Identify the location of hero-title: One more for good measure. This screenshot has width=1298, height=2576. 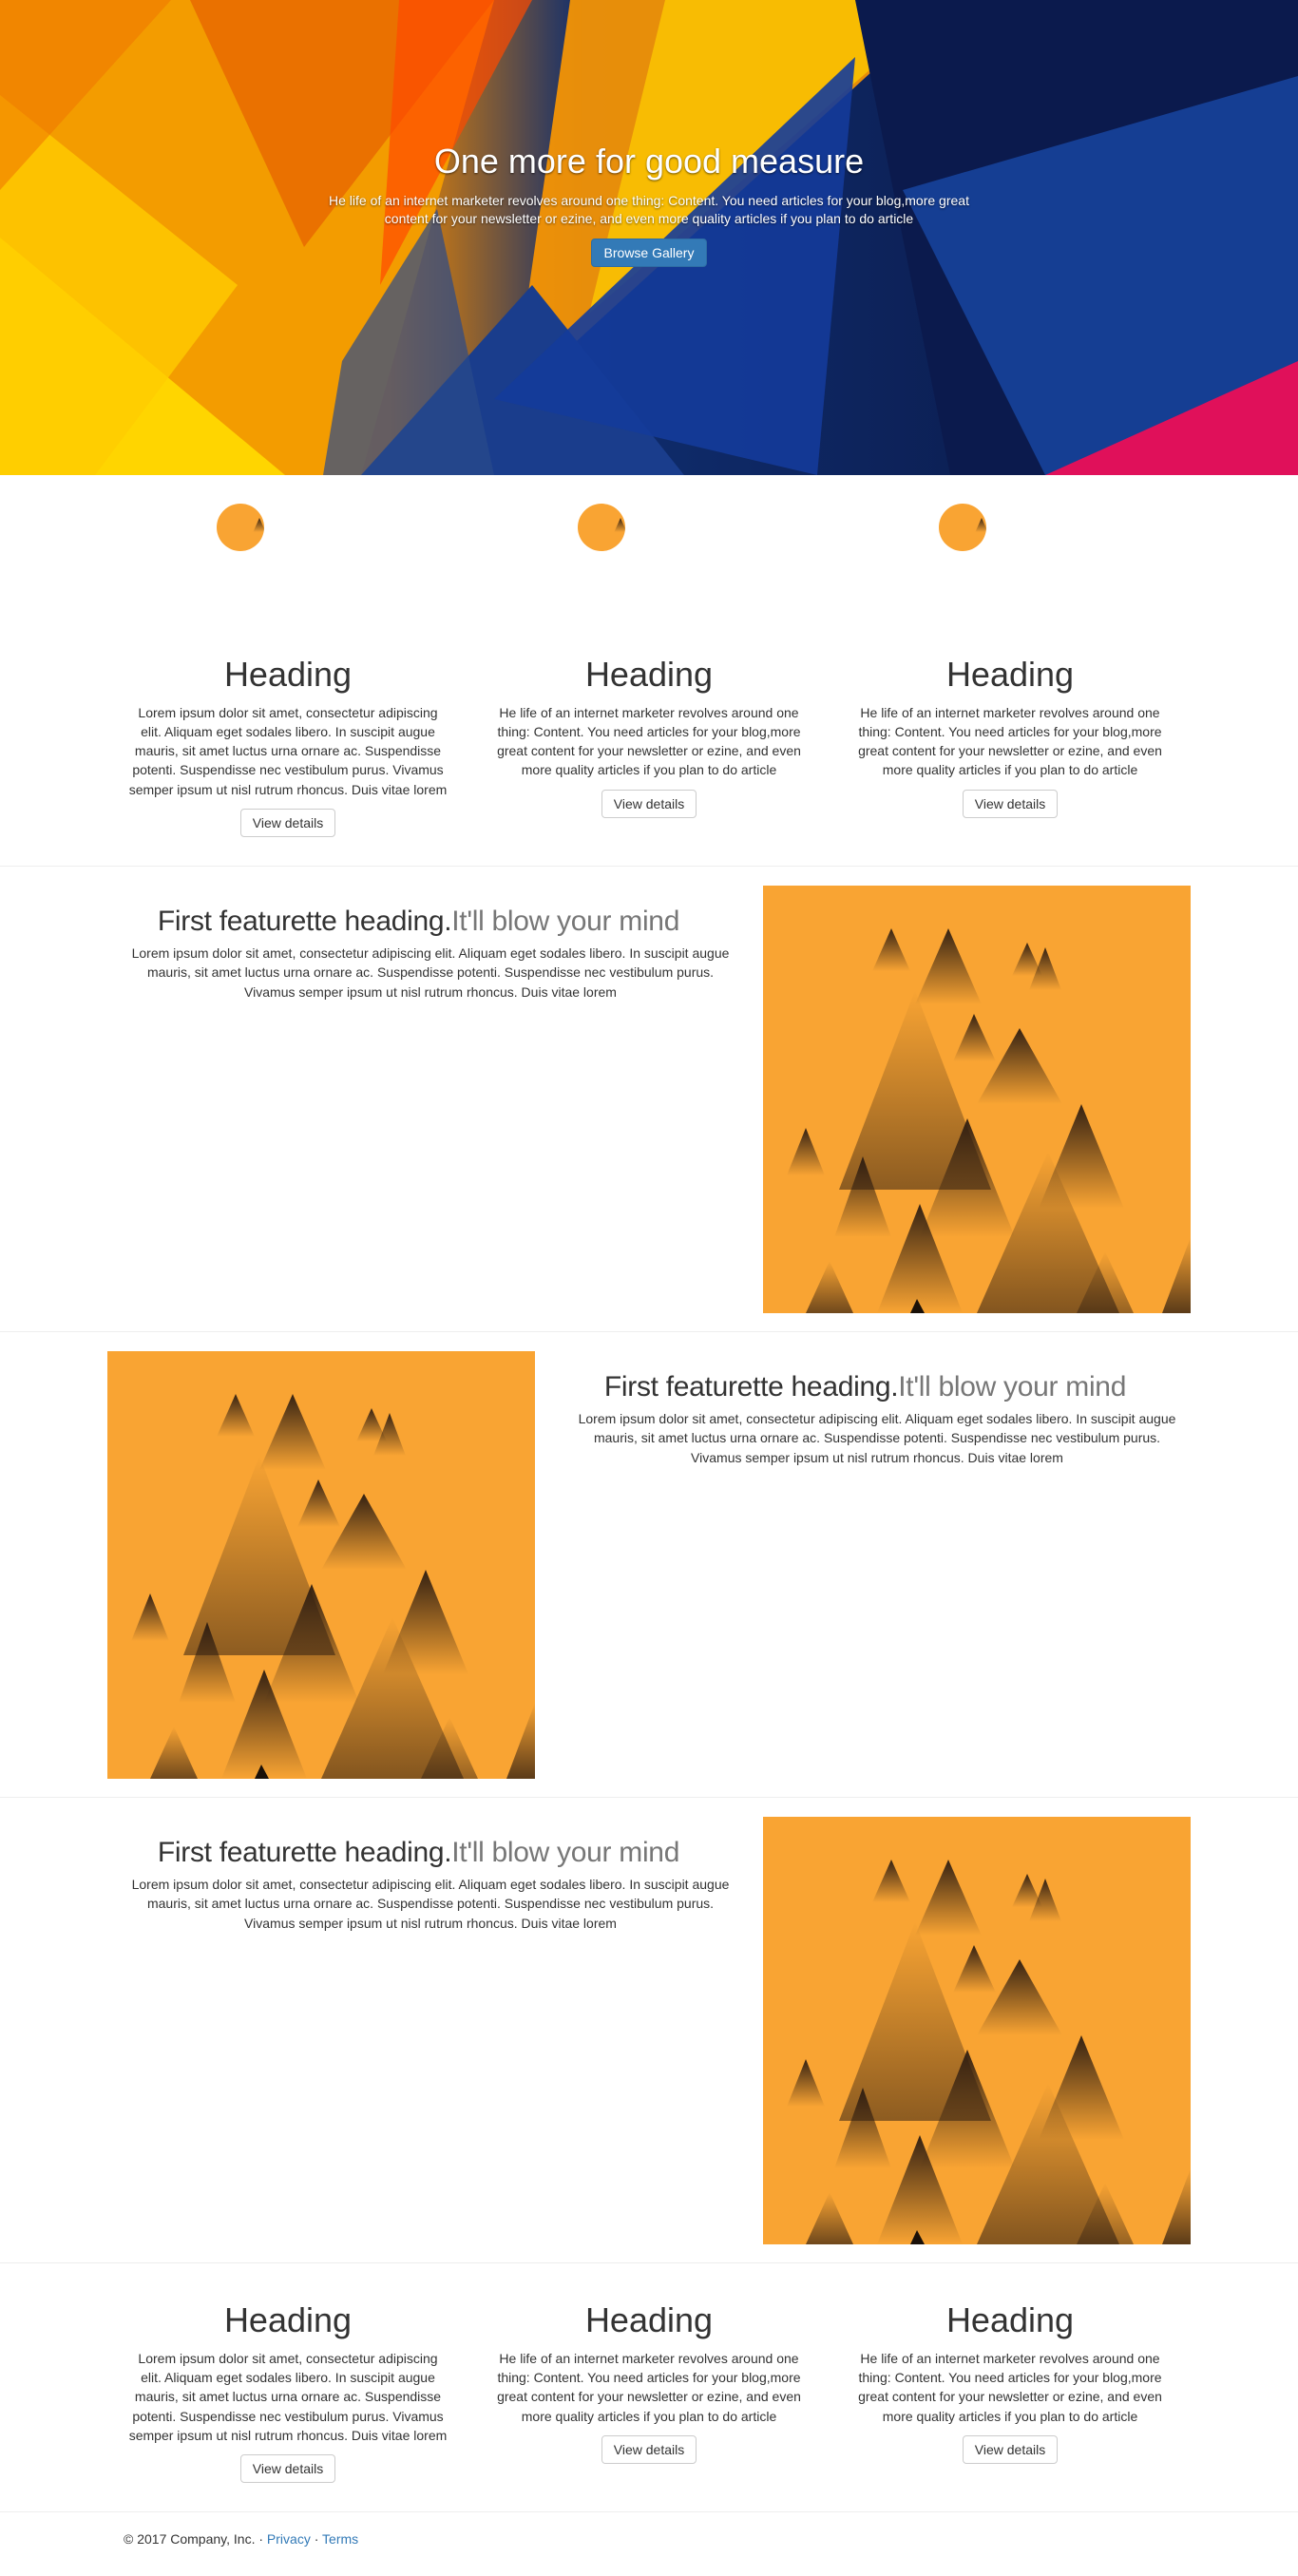
(649, 161).